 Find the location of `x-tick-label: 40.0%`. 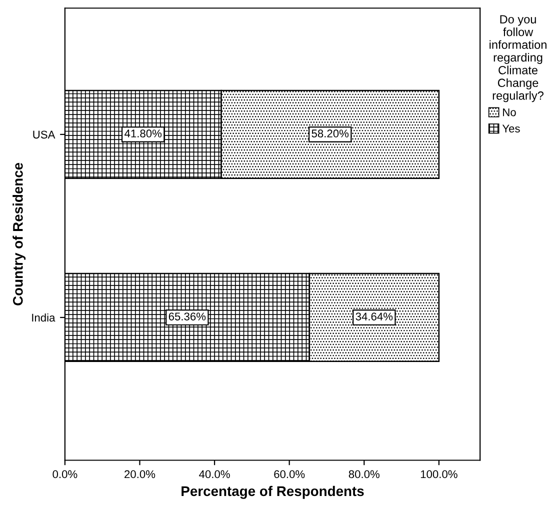

x-tick-label: 40.0% is located at coordinates (214, 474).